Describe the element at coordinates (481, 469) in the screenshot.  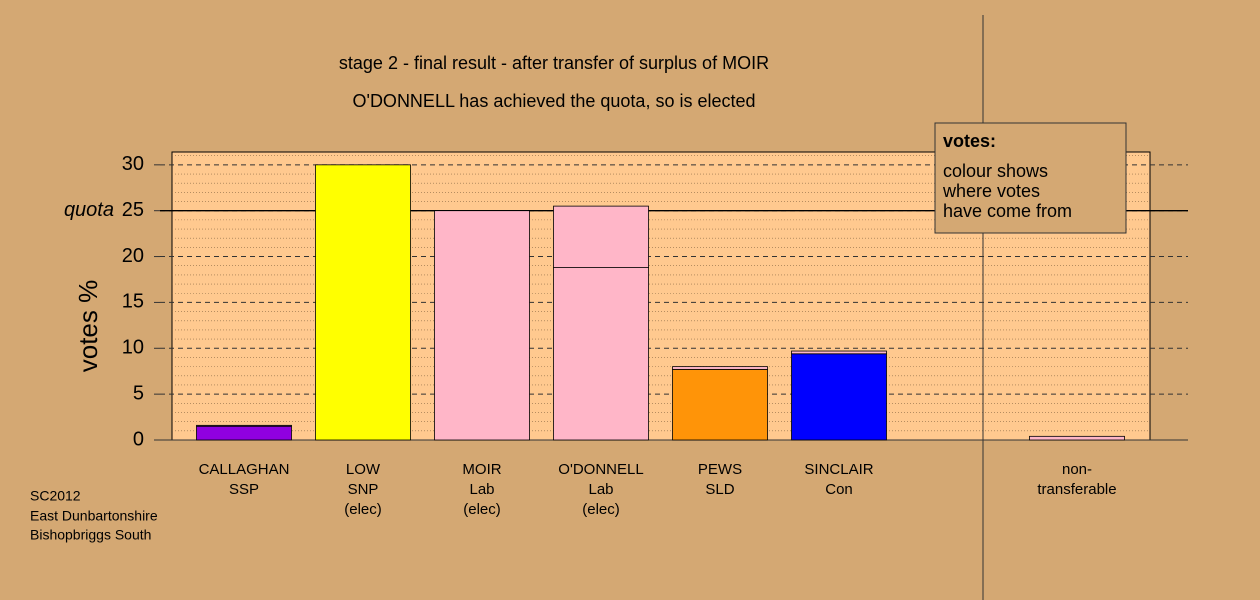
I see `x-tick-label: MOIR` at that location.